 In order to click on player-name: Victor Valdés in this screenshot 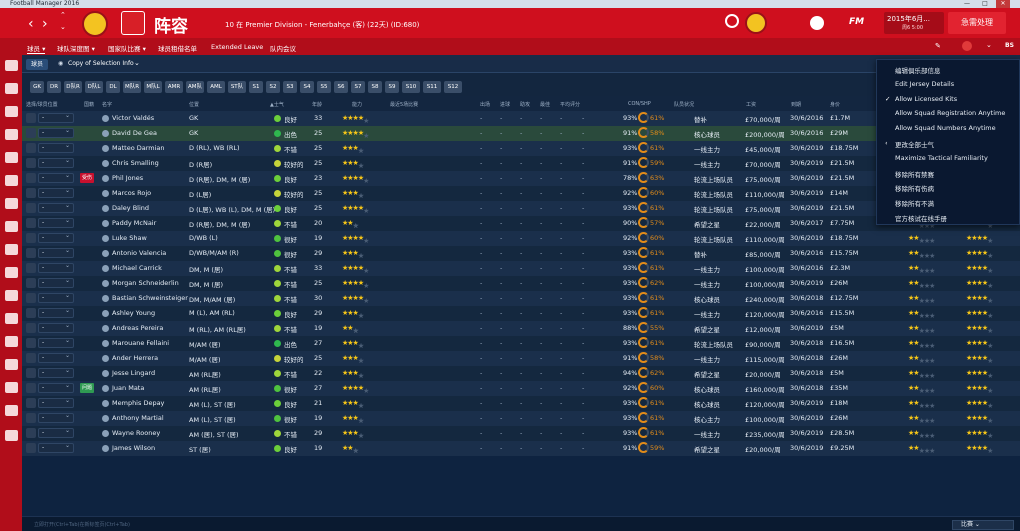, I will do `click(133, 118)`.